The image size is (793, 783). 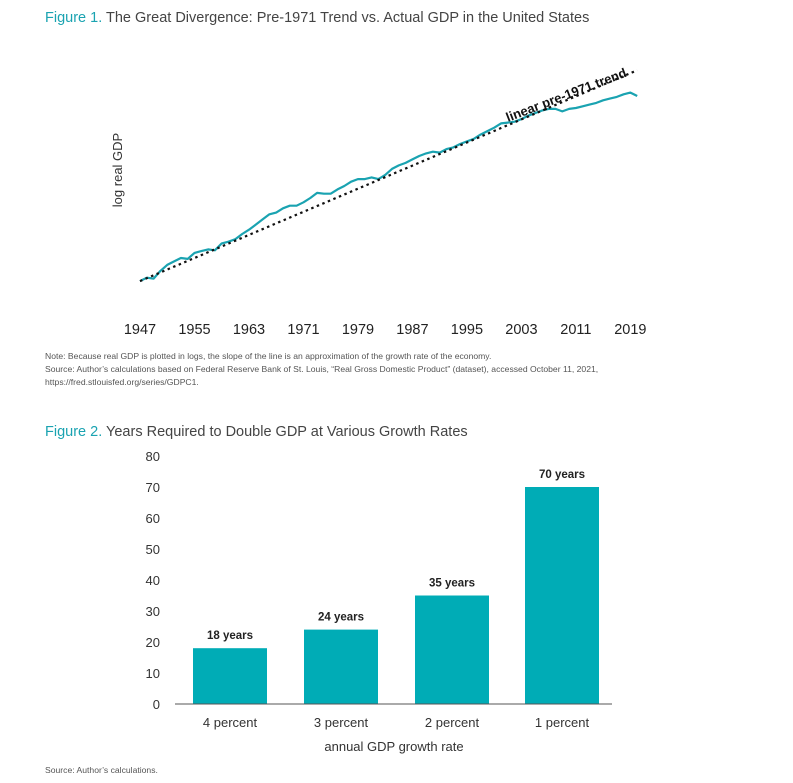 I want to click on figure1-x-tick-label: 1995, so click(x=467, y=330).